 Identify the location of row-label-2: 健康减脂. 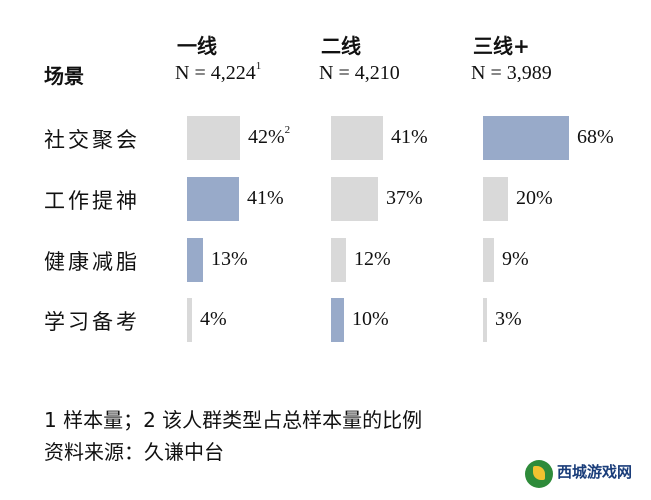
(92, 262).